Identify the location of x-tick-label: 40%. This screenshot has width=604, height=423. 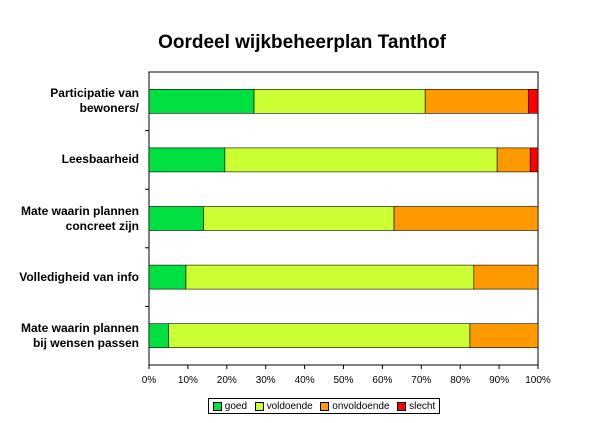
(305, 380).